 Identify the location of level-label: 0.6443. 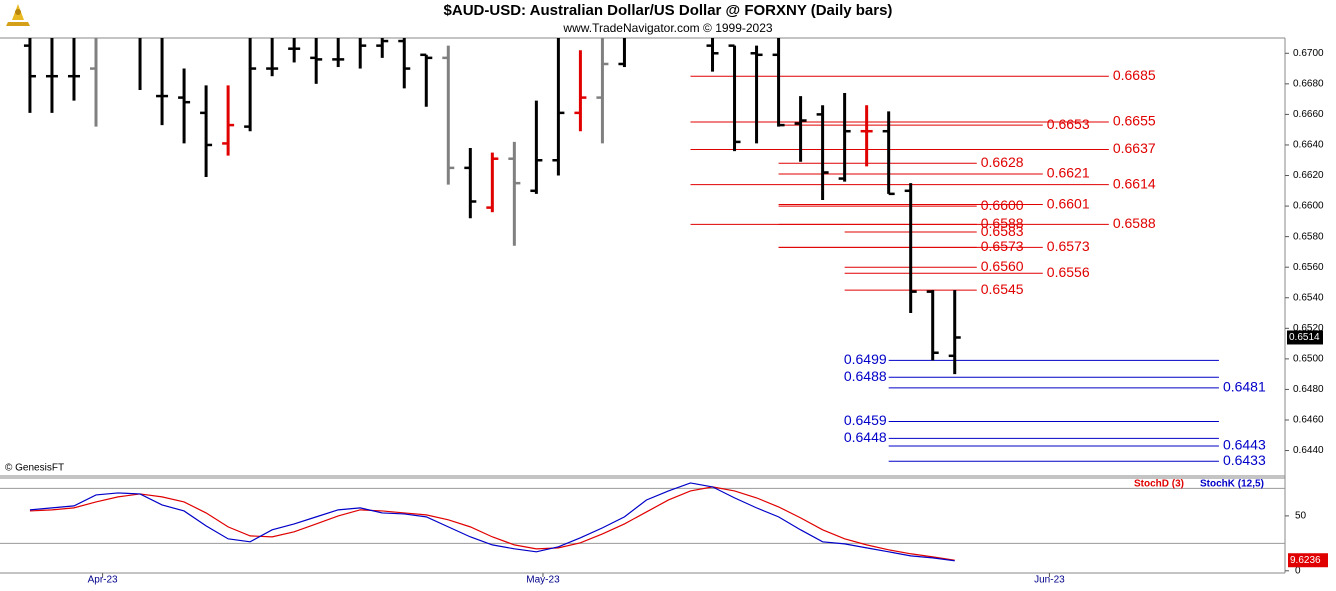
(1244, 445).